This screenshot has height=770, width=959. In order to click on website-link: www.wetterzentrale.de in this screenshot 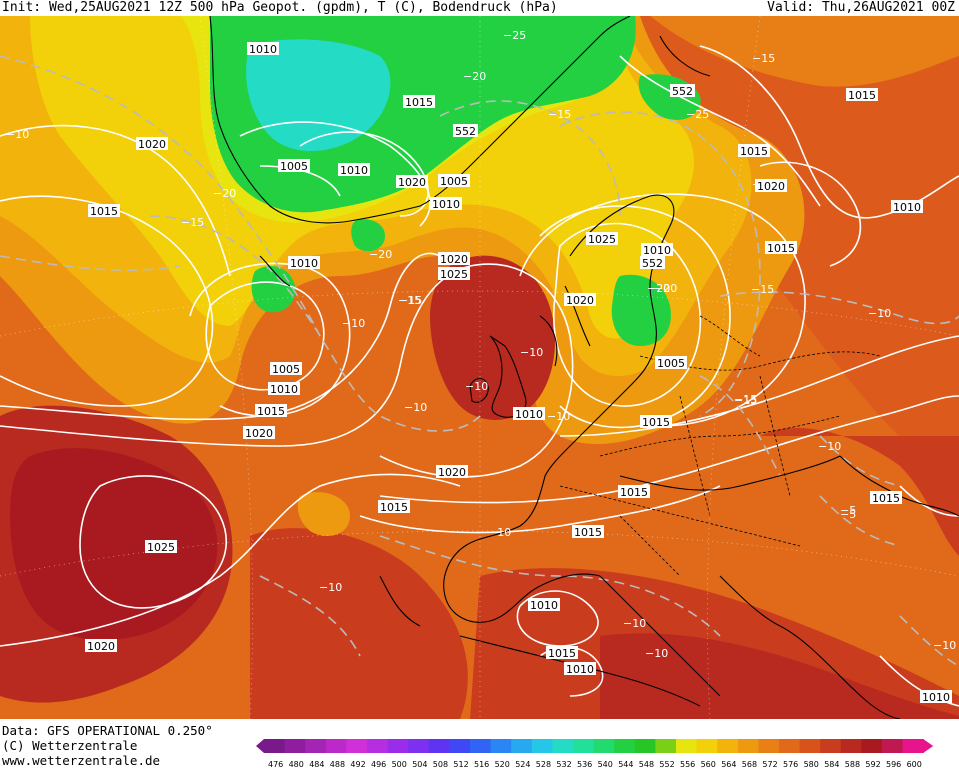, I will do `click(81, 760)`.